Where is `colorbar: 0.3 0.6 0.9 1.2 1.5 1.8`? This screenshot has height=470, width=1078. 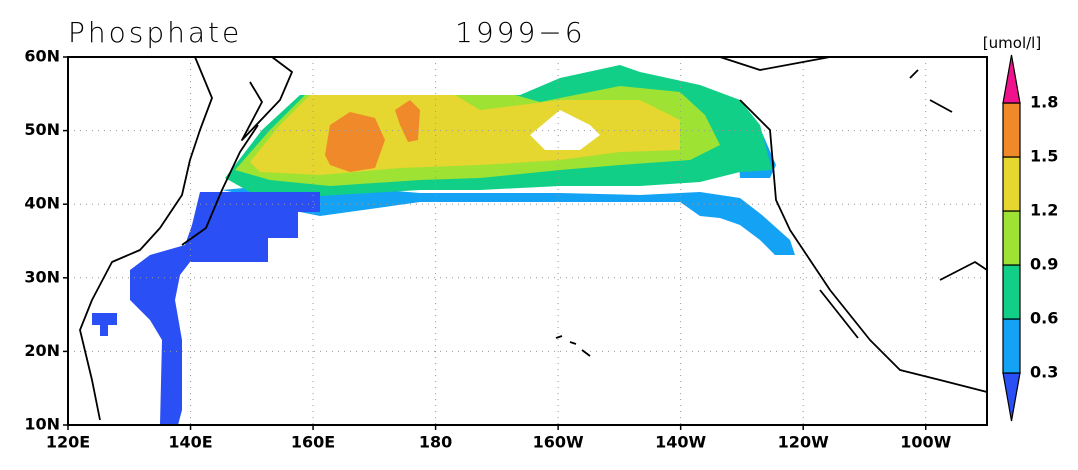 colorbar: 0.3 0.6 0.9 1.2 1.5 1.8 is located at coordinates (1030, 238).